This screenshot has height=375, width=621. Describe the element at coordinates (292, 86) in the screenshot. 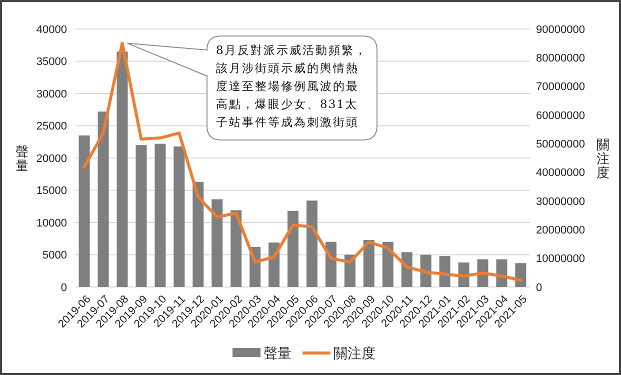

I see `annotation: 8月反對派示威活動頻繁，該月涉街頭示威的輿情熱度達至整場修例風波的最高點，爆眼少女、831太子站事件等成為刺激街頭` at that location.